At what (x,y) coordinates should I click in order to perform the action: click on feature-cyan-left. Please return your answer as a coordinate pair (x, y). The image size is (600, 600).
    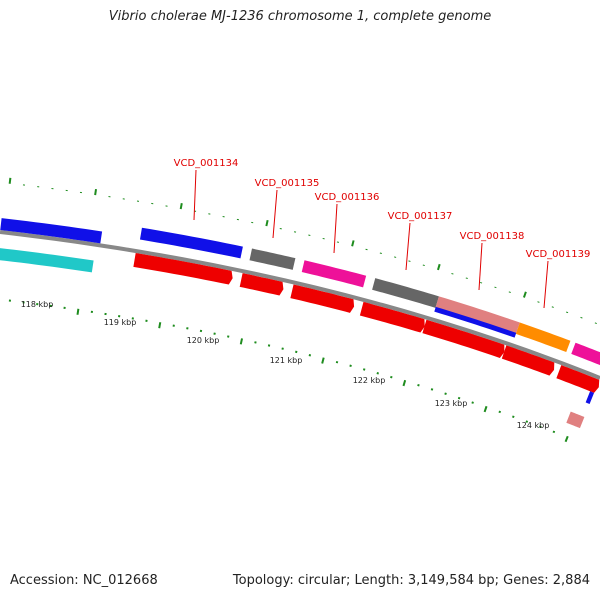
    Looking at the image, I should click on (47, 260).